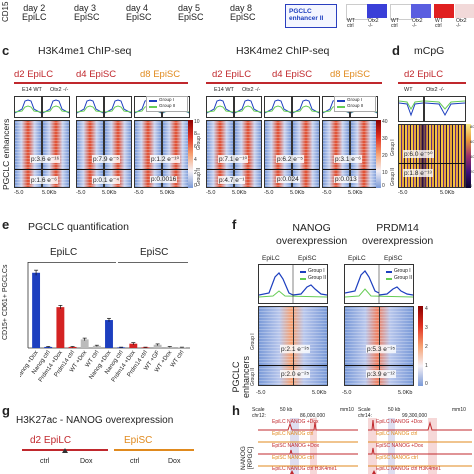 The image size is (474, 474). Describe the element at coordinates (233, 159) in the screenshot. I see `c-pval: p:7.1 e⁻¹⁰` at that location.